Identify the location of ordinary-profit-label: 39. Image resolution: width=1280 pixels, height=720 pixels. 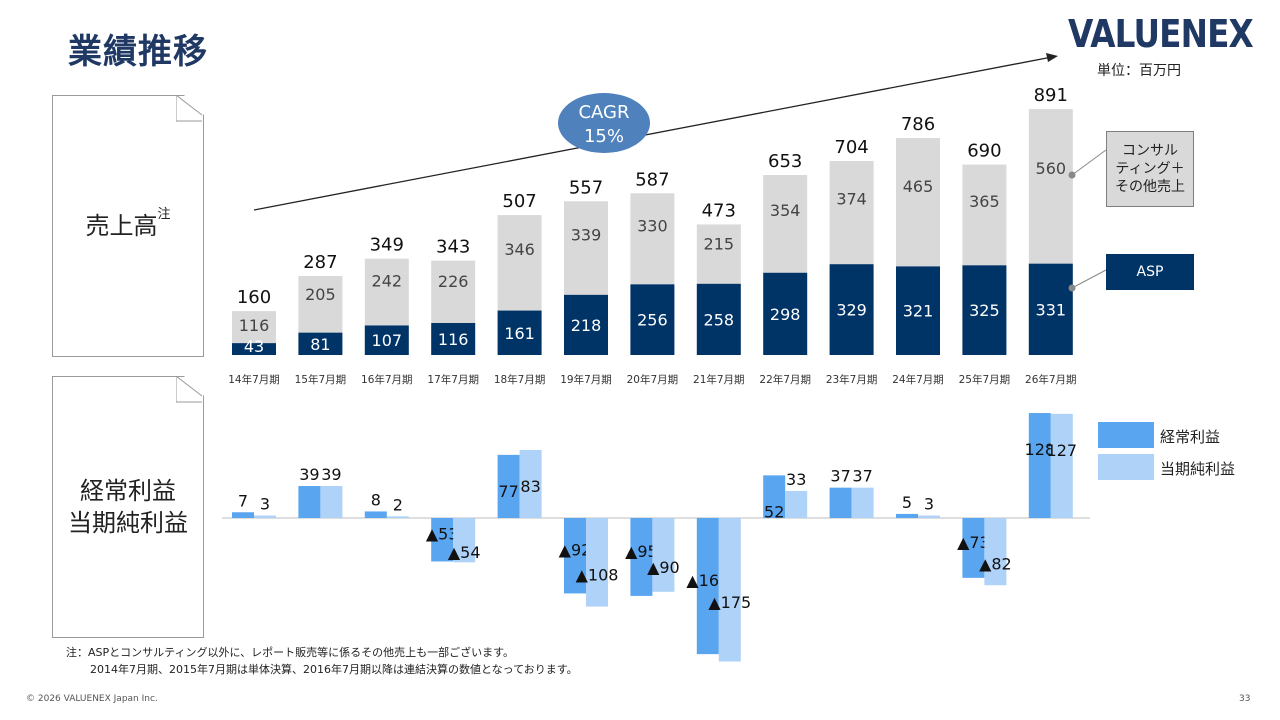
(309, 474).